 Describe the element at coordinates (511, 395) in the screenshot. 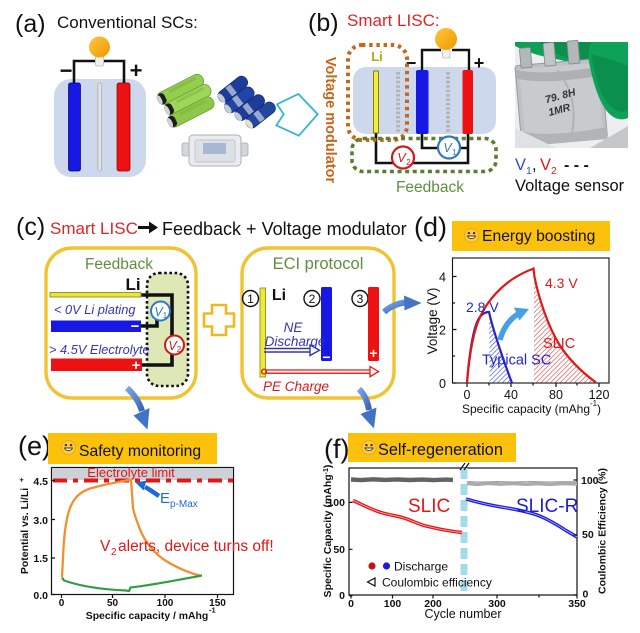

I see `svg-text: 40` at that location.